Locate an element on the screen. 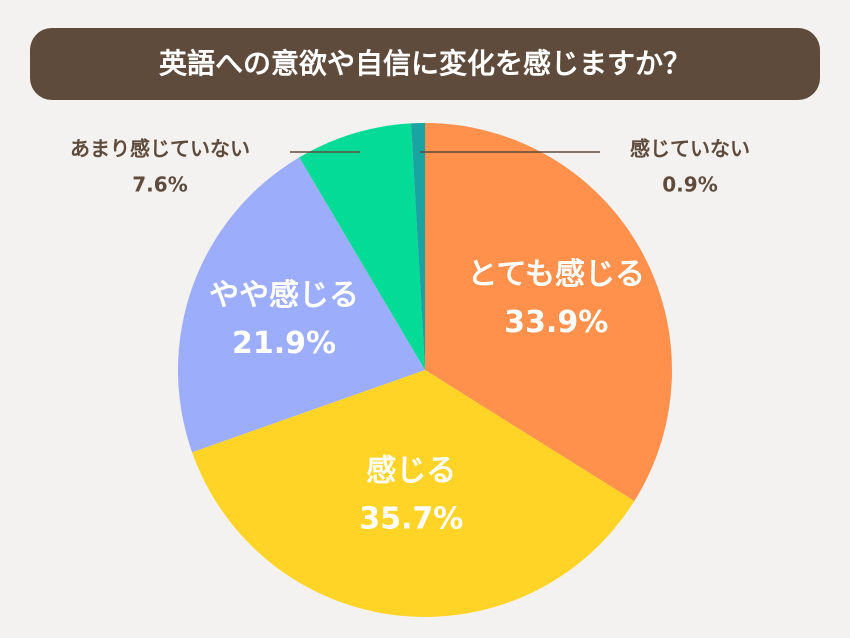  chart-title: 英語への意欲や自信に変化を感じますか？ is located at coordinates (425, 63).